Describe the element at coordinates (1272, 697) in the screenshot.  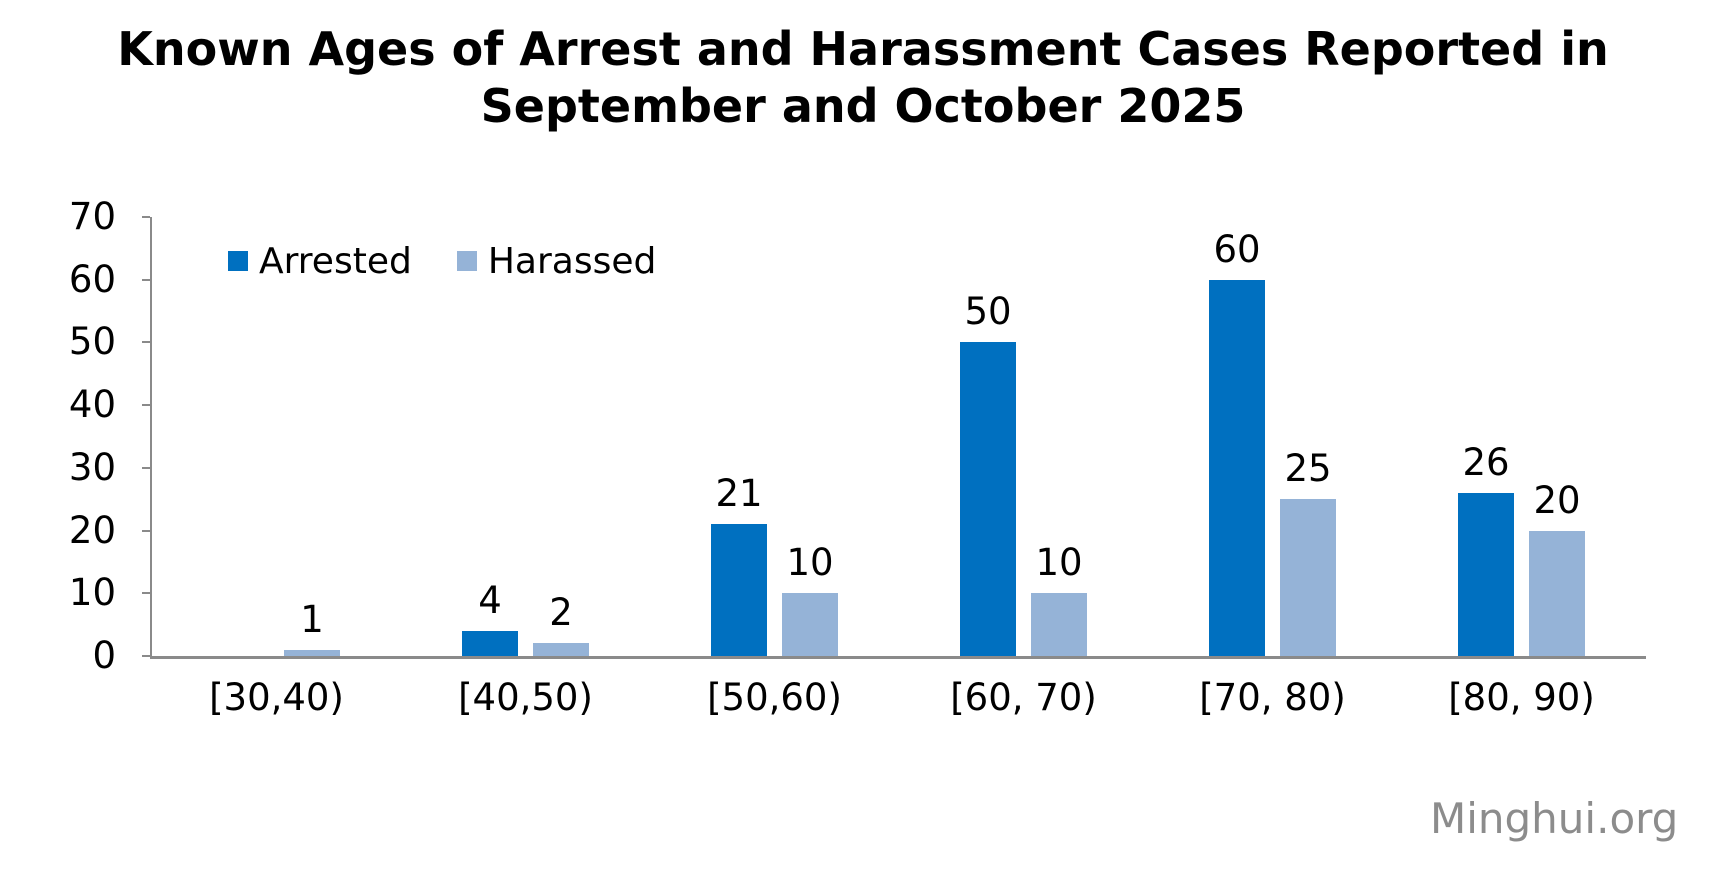
I see `x-axis-category-label: [70, 80)` at that location.